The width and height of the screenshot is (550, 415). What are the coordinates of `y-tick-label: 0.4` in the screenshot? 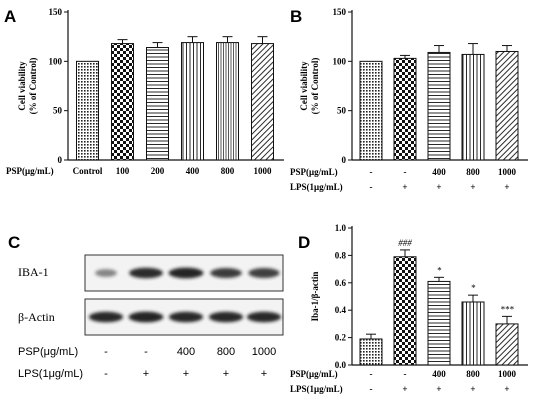 It's located at (341, 310).